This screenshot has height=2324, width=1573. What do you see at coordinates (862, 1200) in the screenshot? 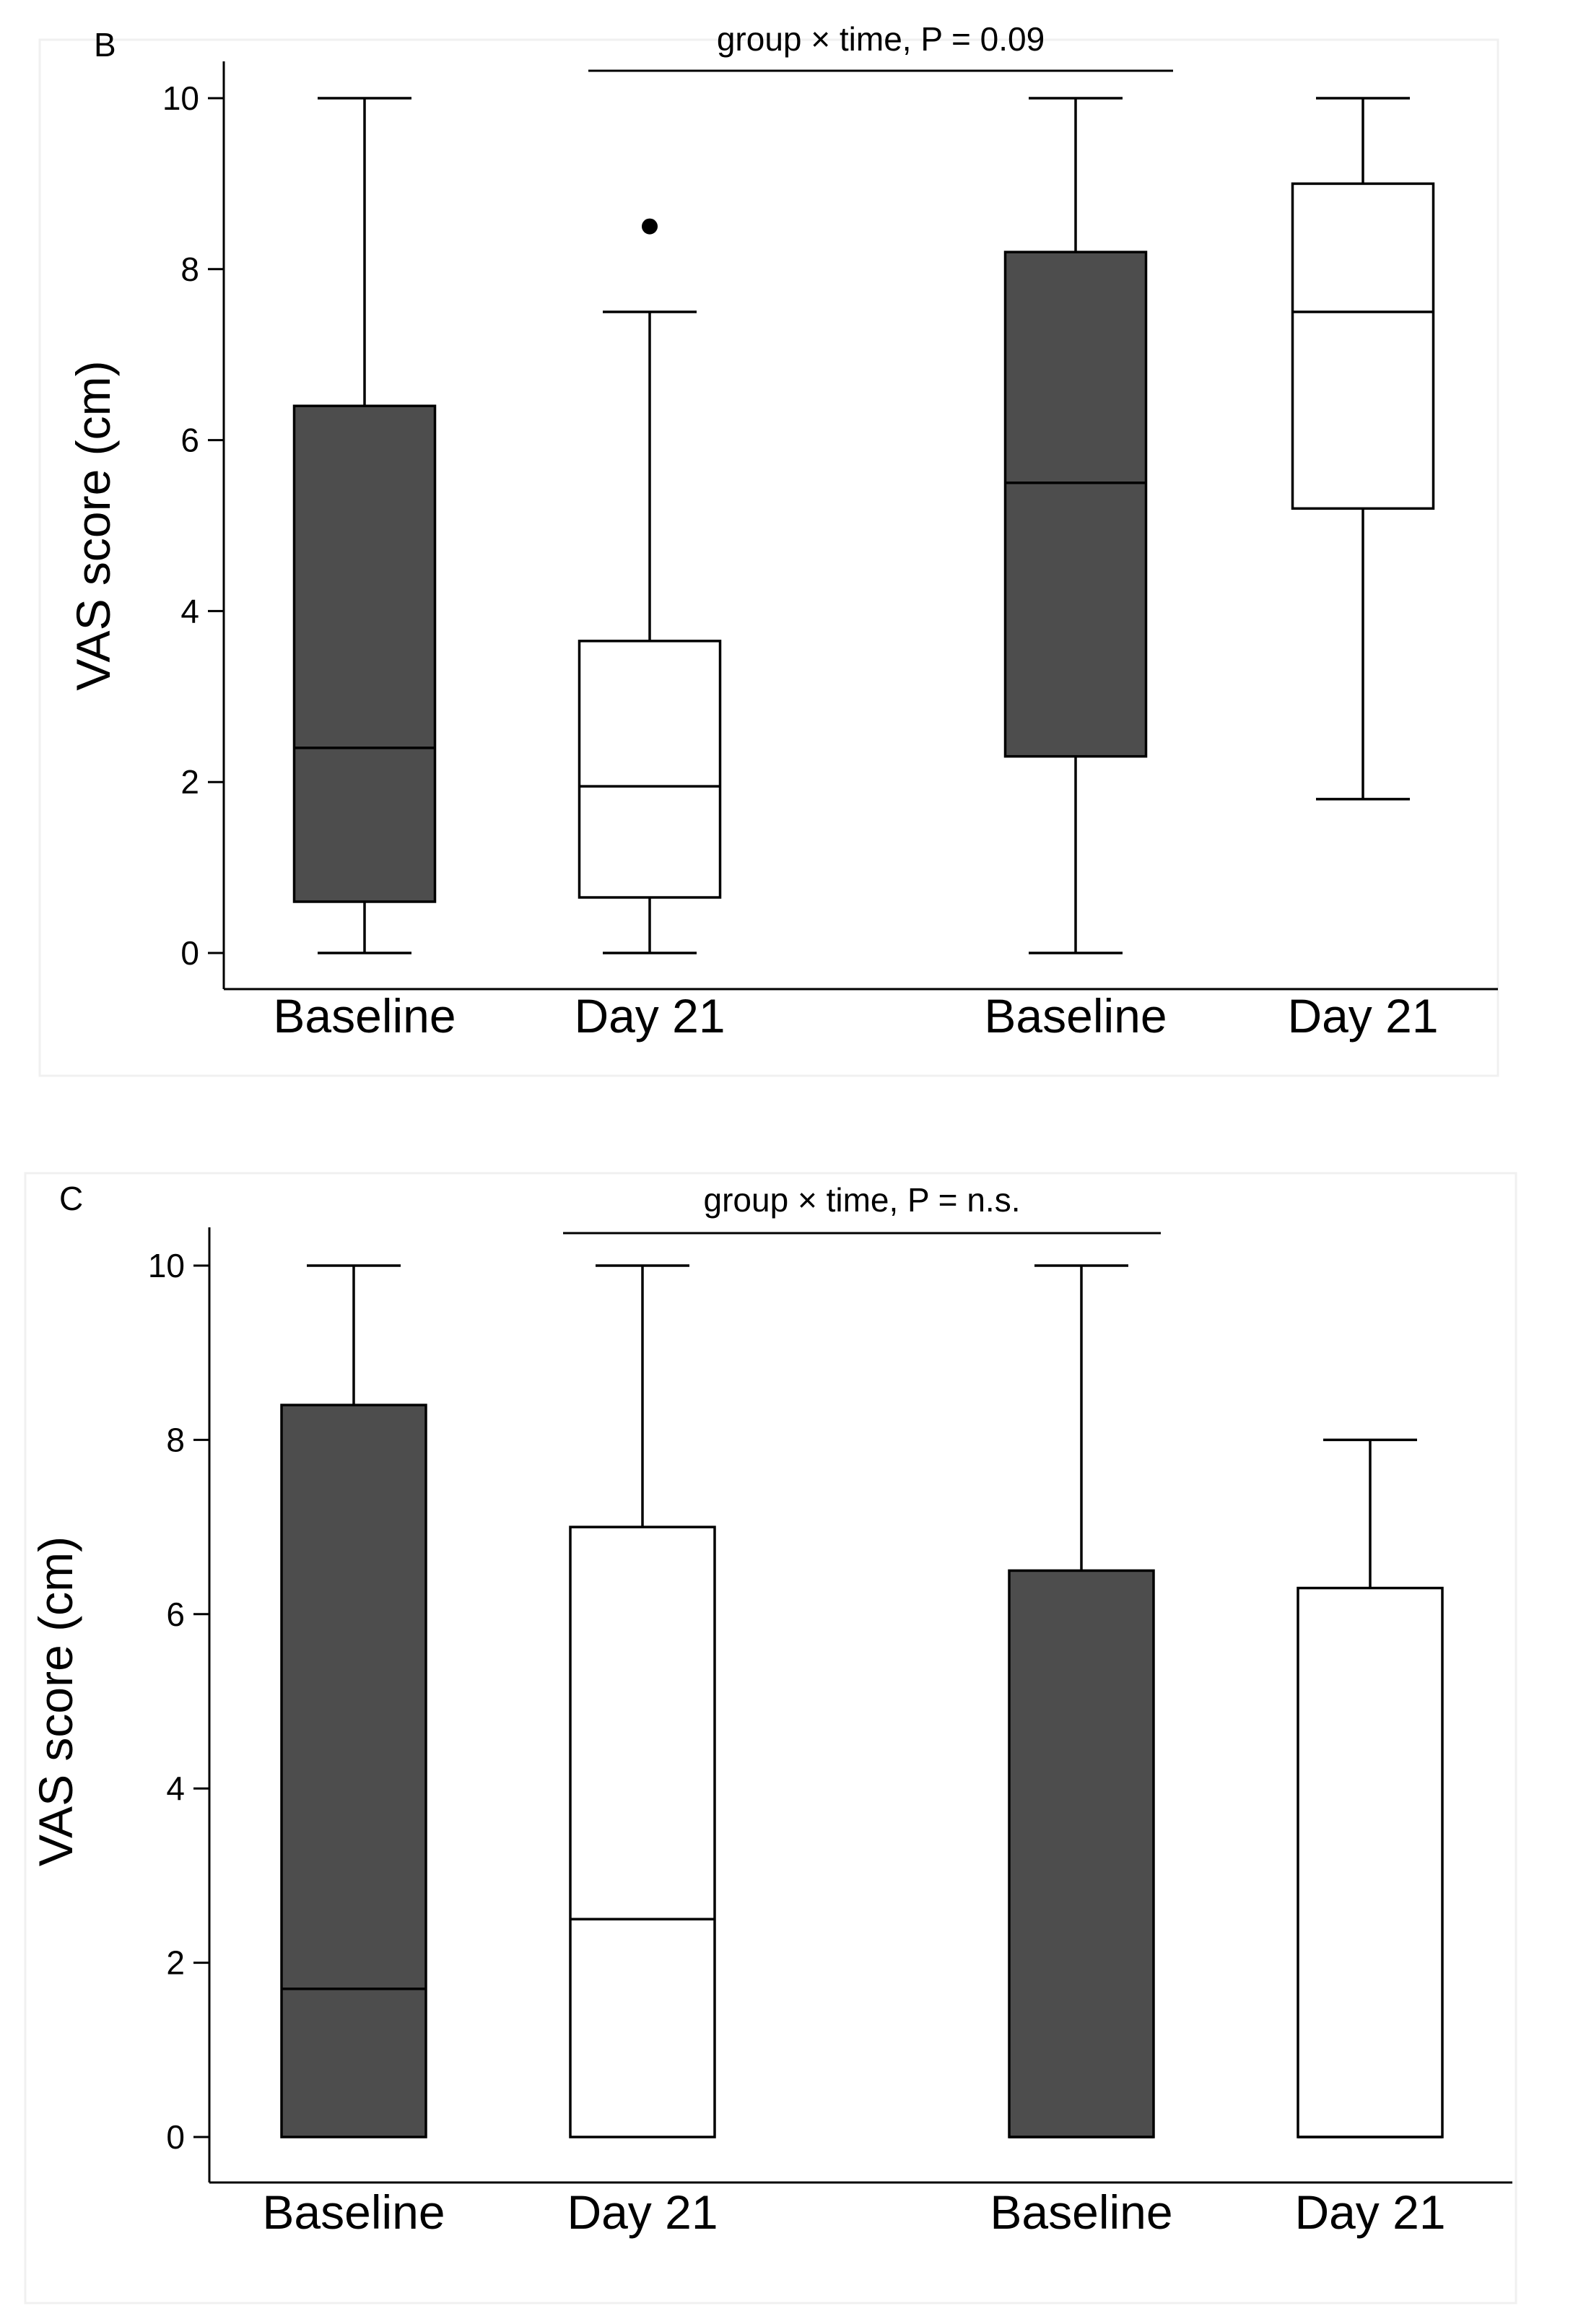
I see `annotation-label: group × time, P = n.s.` at bounding box center [862, 1200].